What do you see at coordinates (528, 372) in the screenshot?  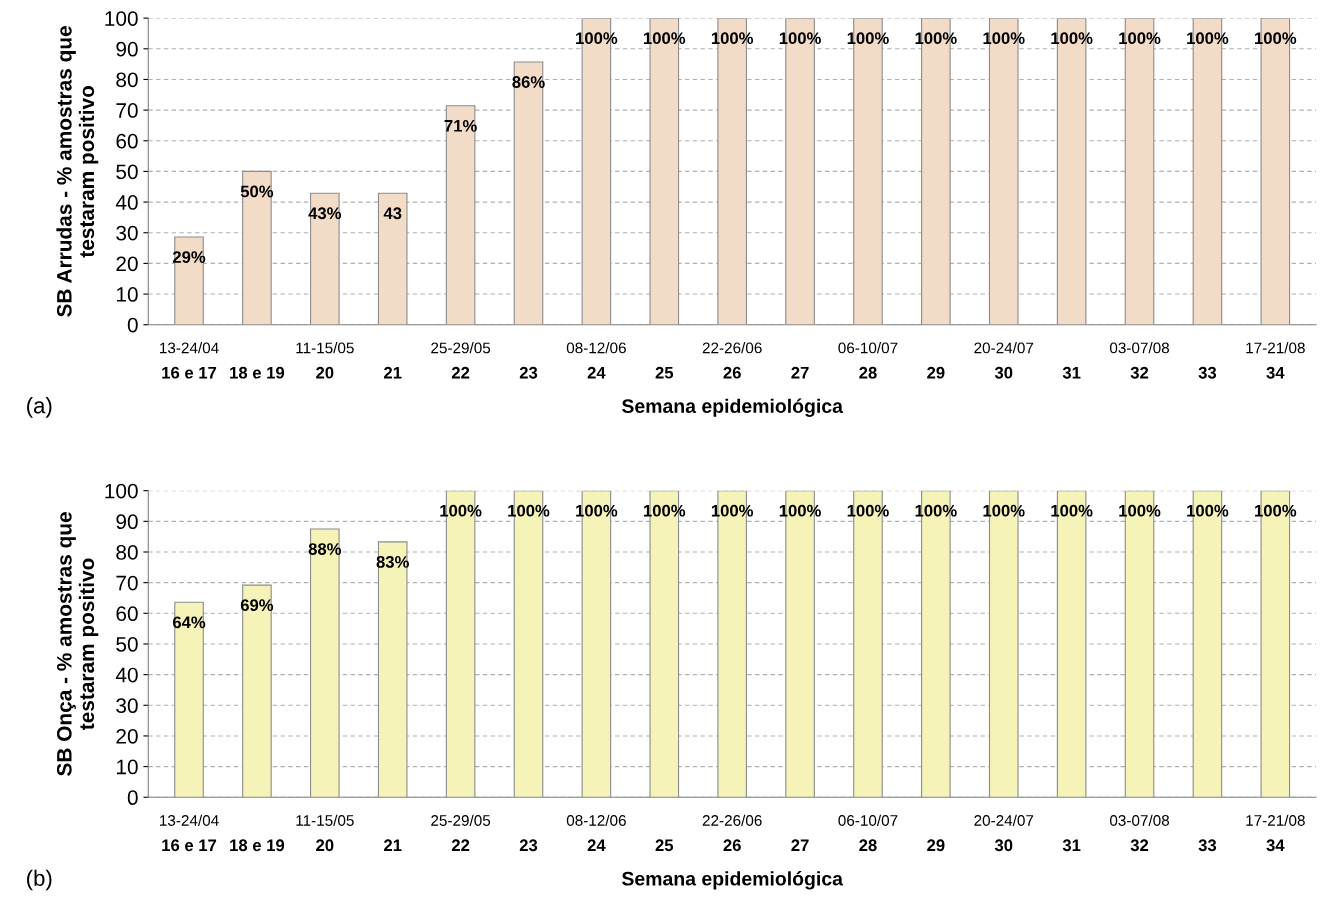 I see `x-tick-label: 23` at bounding box center [528, 372].